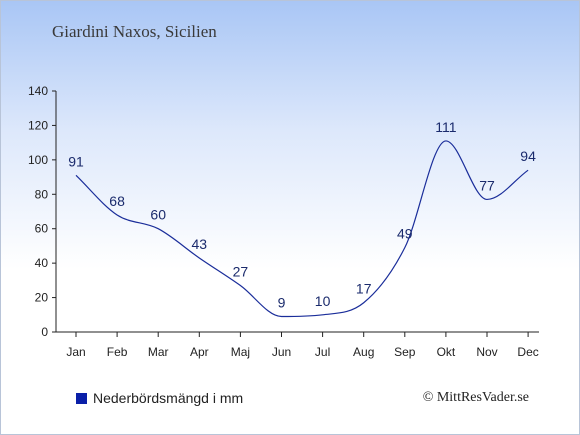 Image resolution: width=580 pixels, height=435 pixels. What do you see at coordinates (38, 125) in the screenshot?
I see `y-tick-label: 120` at bounding box center [38, 125].